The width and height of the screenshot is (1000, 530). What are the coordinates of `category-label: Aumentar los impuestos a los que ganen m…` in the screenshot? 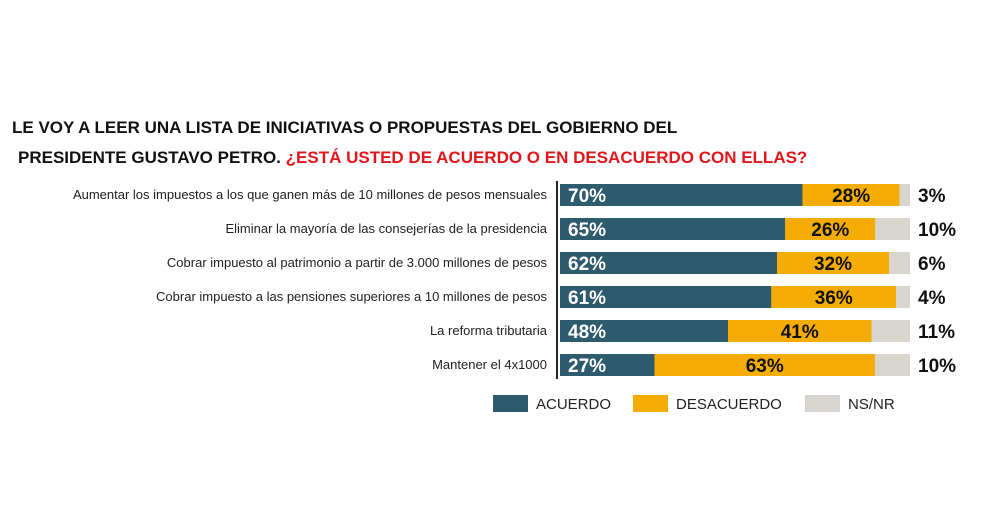 It's located at (310, 194).